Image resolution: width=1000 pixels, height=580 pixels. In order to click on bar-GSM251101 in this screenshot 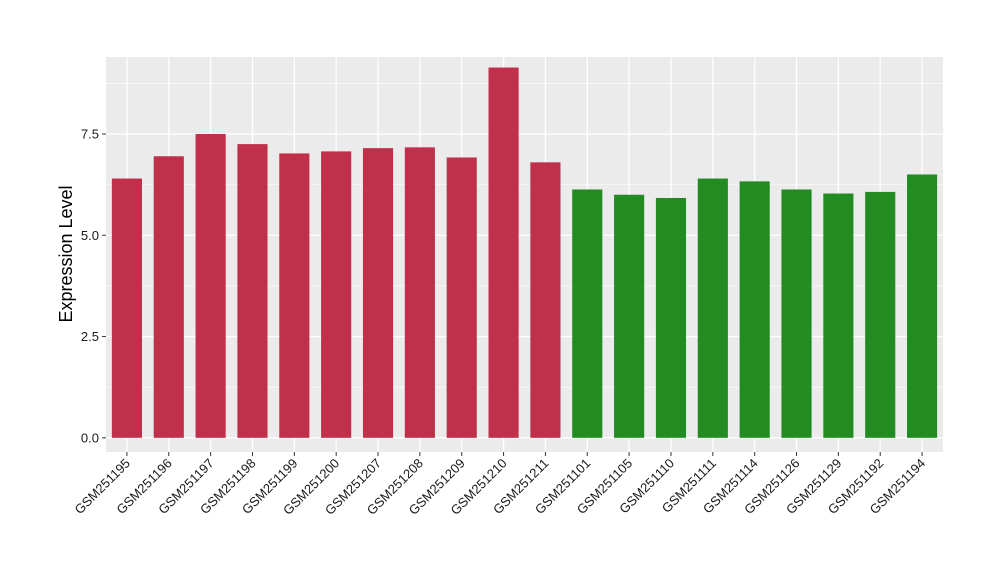, I will do `click(587, 313)`.